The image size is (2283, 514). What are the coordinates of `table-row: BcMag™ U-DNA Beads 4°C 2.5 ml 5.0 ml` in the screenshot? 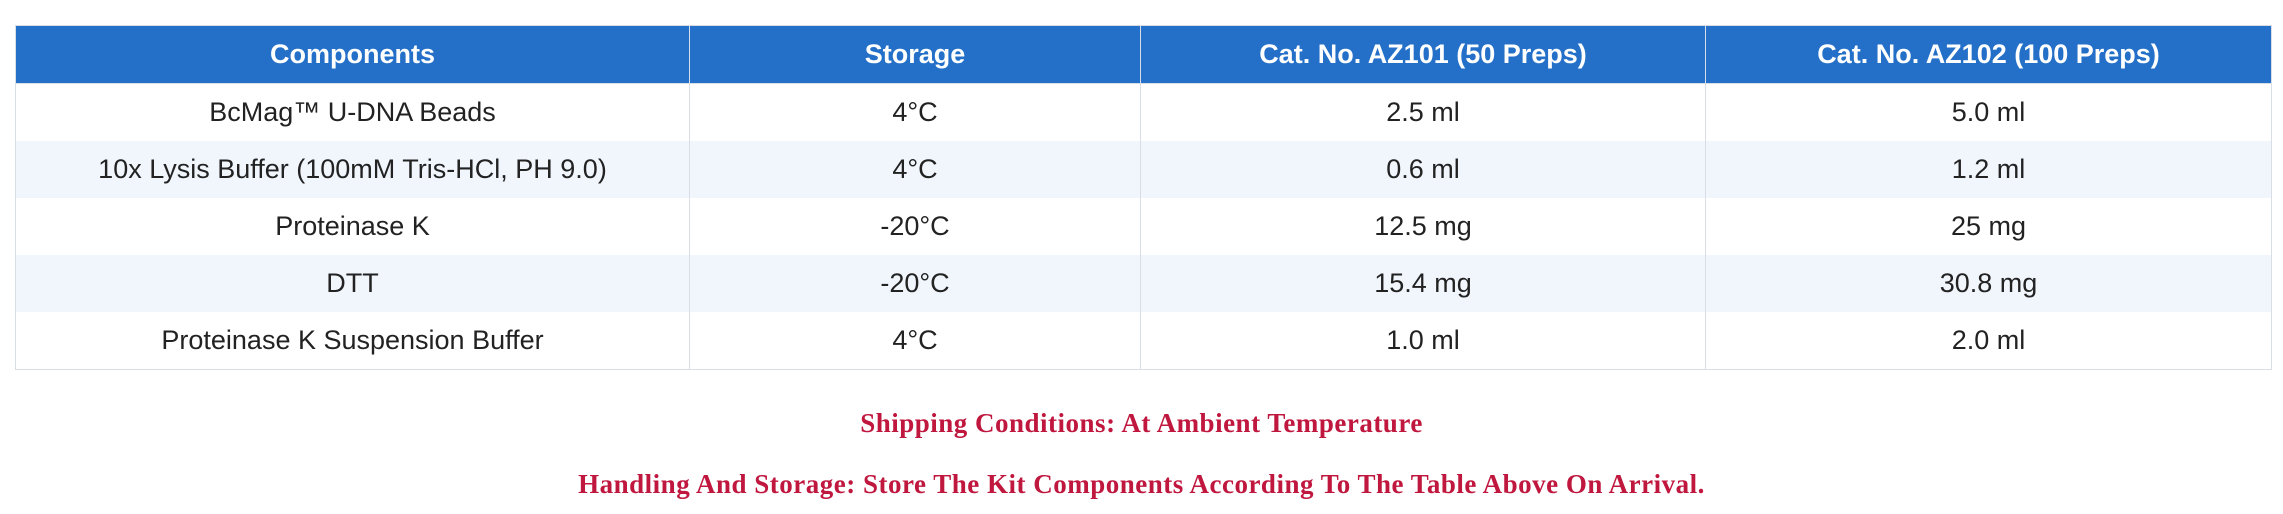 It's located at (1143, 112).